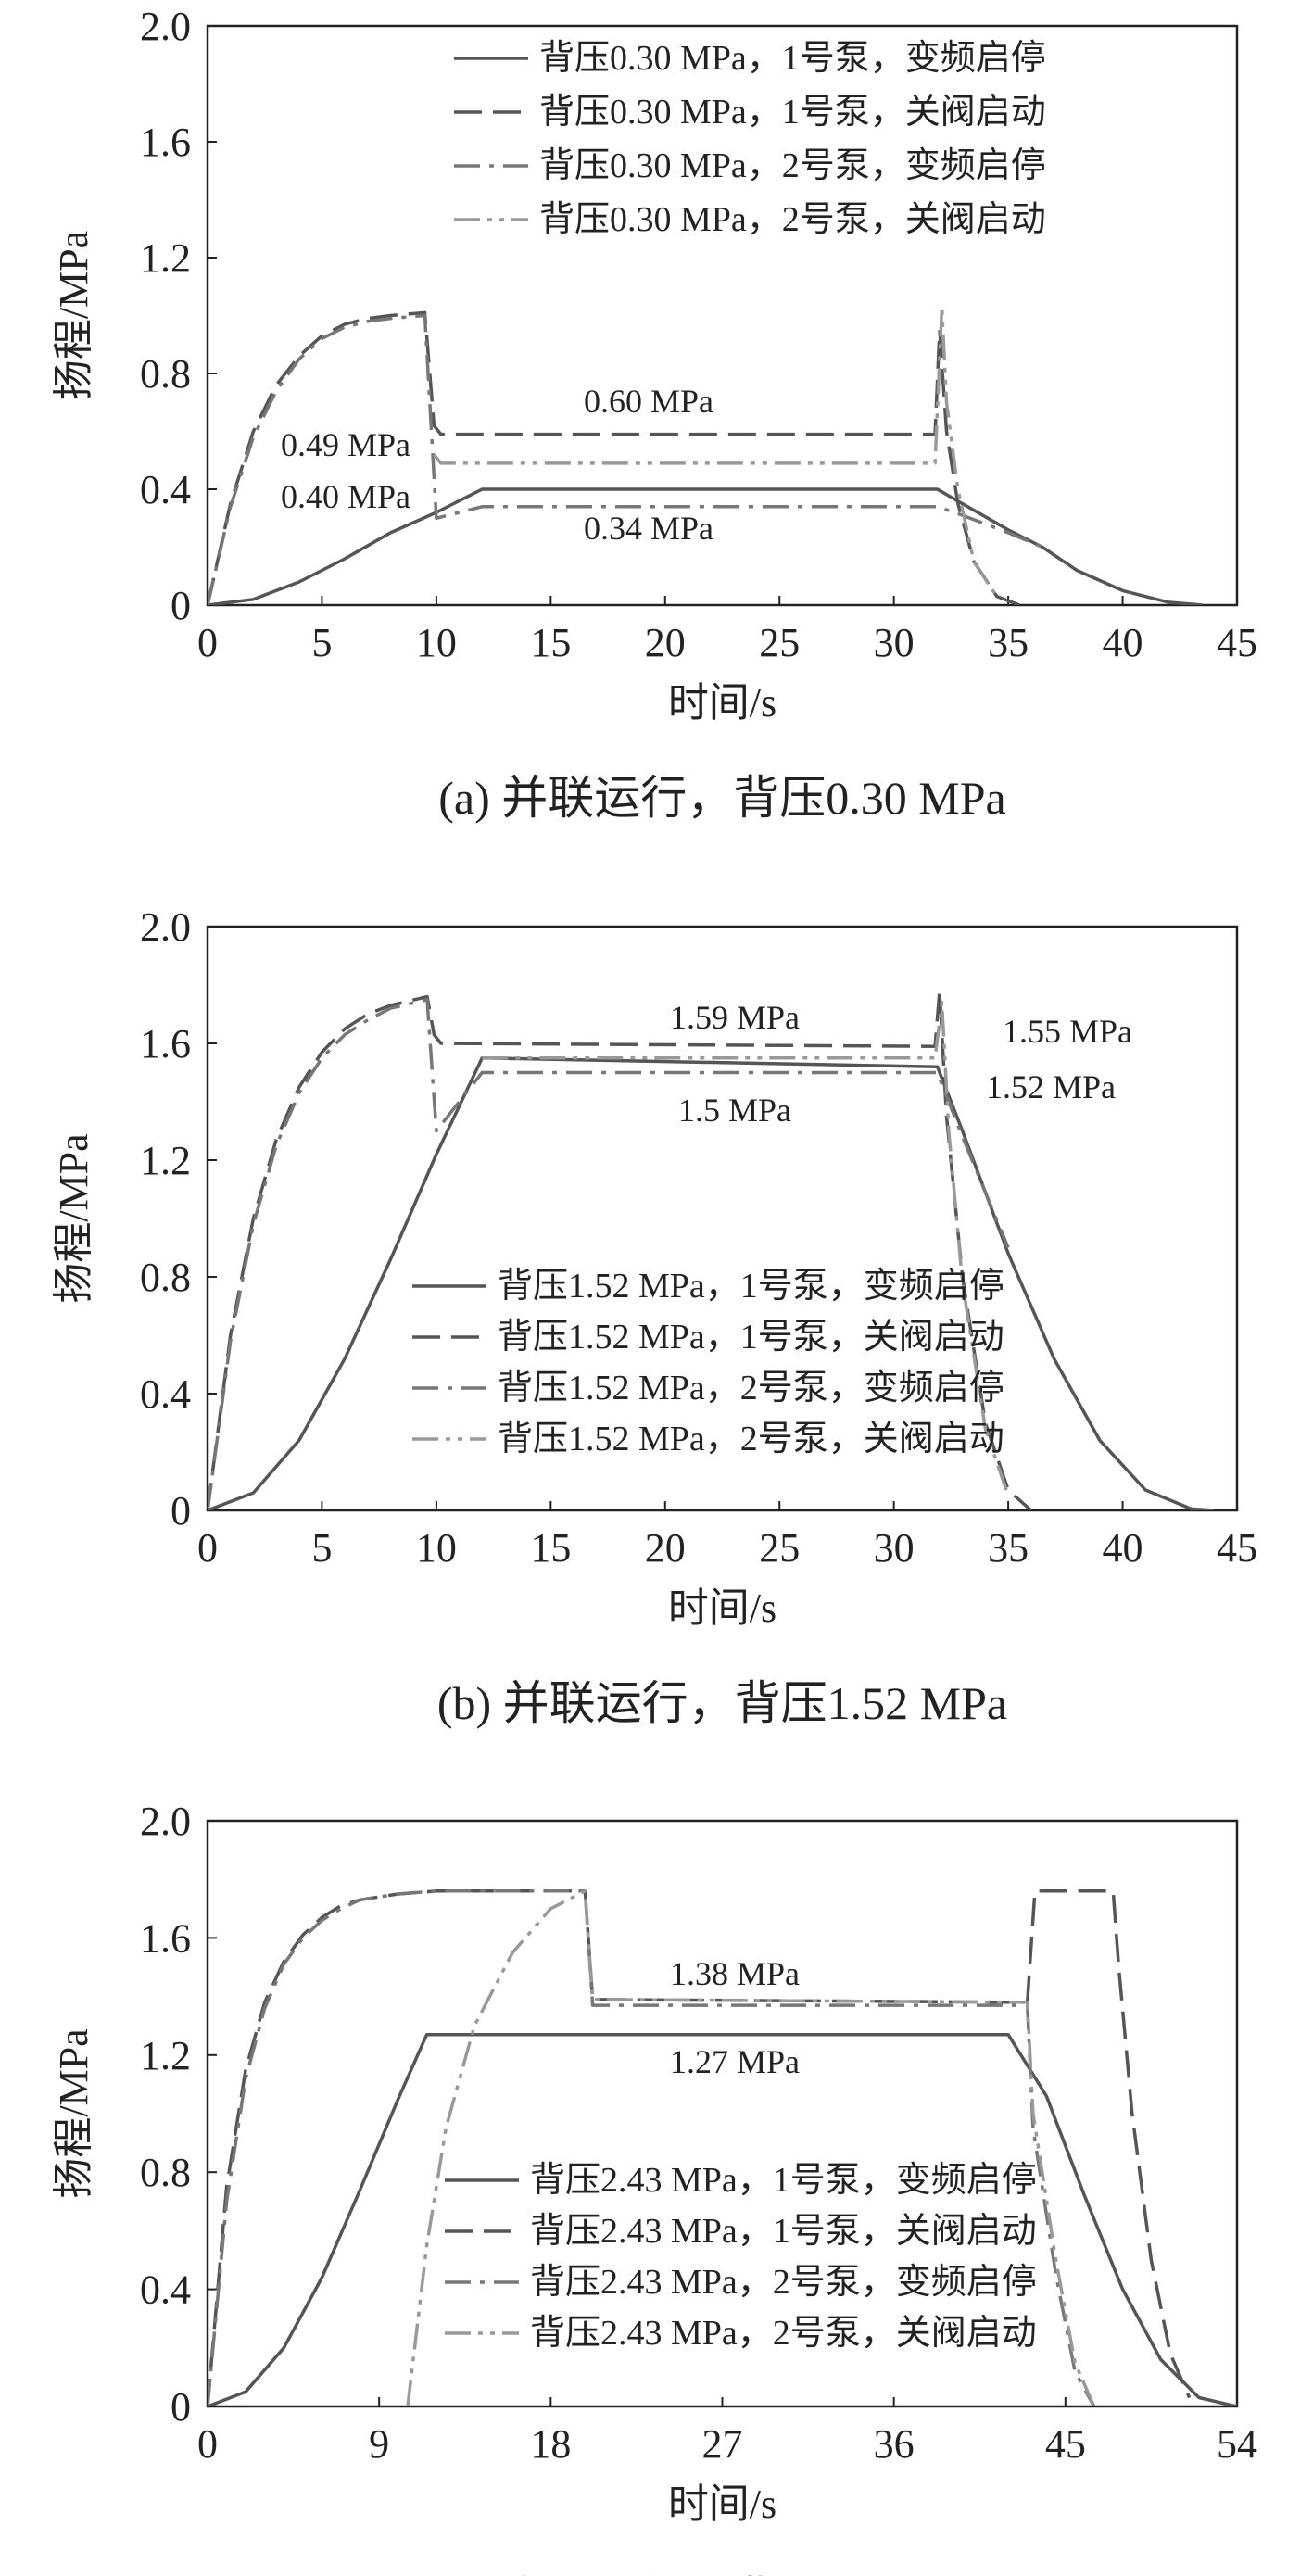  I want to click on legend-label-2: 背压0.30 MPa，1号泵，关阀启动, so click(793, 112).